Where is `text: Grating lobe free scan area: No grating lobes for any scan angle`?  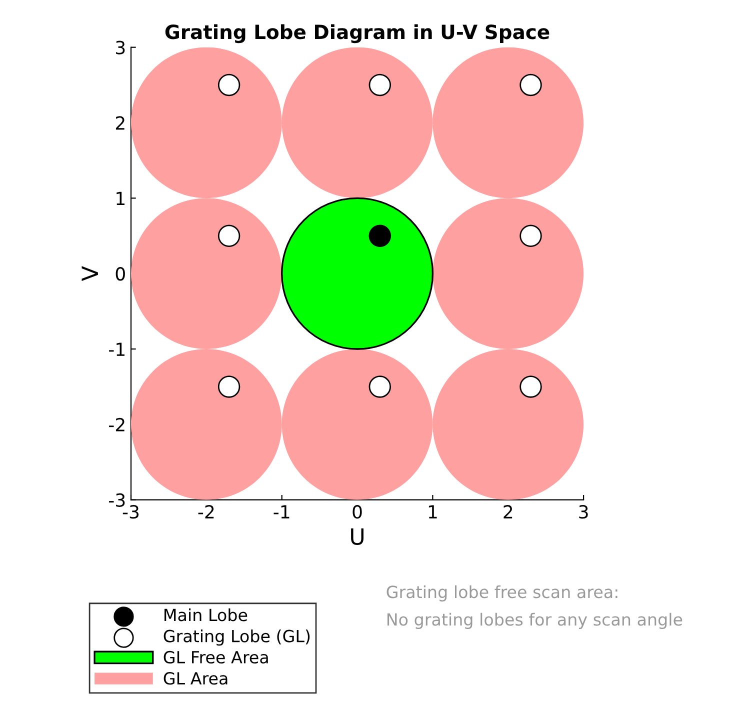
text: Grating lobe free scan area: No grating lobes for any scan angle is located at coordinates (534, 607).